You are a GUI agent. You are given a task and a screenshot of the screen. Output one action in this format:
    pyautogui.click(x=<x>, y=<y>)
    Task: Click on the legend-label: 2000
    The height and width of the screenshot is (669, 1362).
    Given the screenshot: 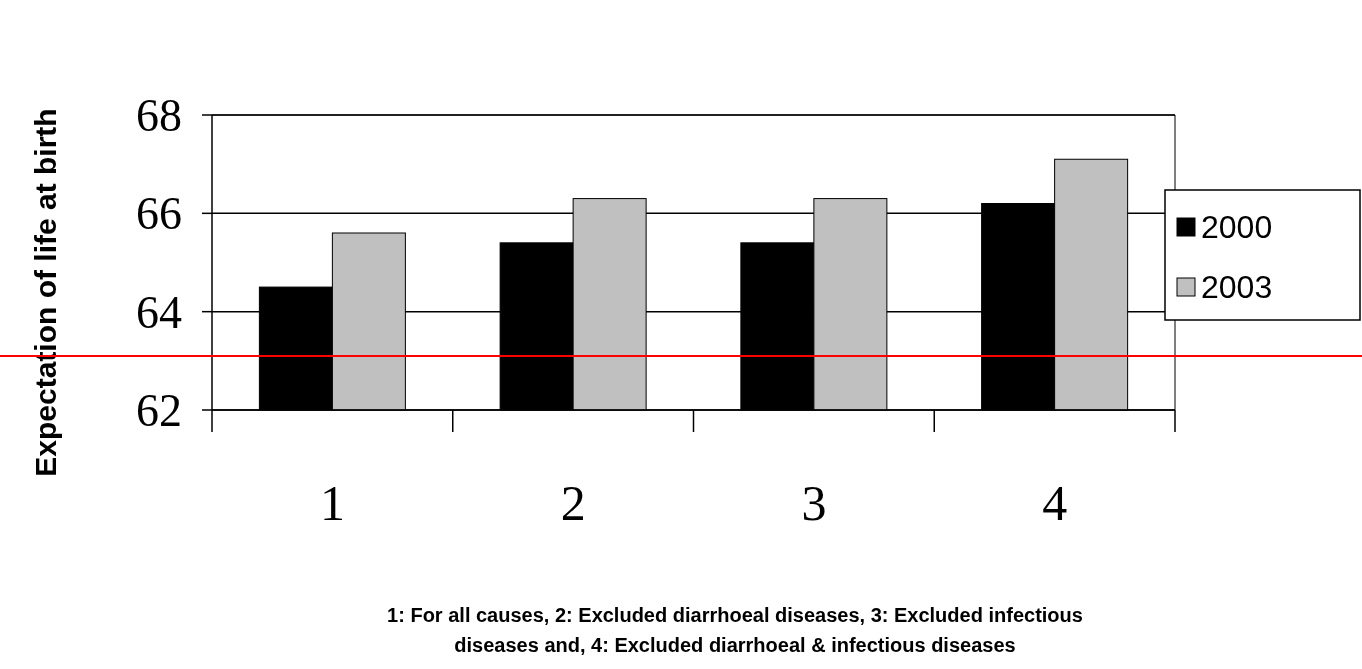 What is the action you would take?
    pyautogui.click(x=1237, y=227)
    